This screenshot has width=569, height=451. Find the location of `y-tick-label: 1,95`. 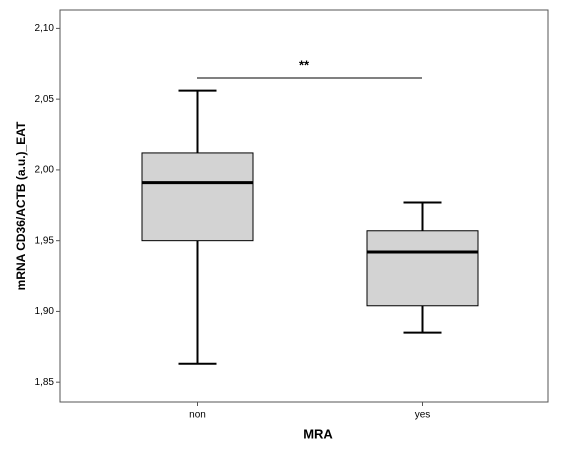

y-tick-label: 1,95 is located at coordinates (45, 240).